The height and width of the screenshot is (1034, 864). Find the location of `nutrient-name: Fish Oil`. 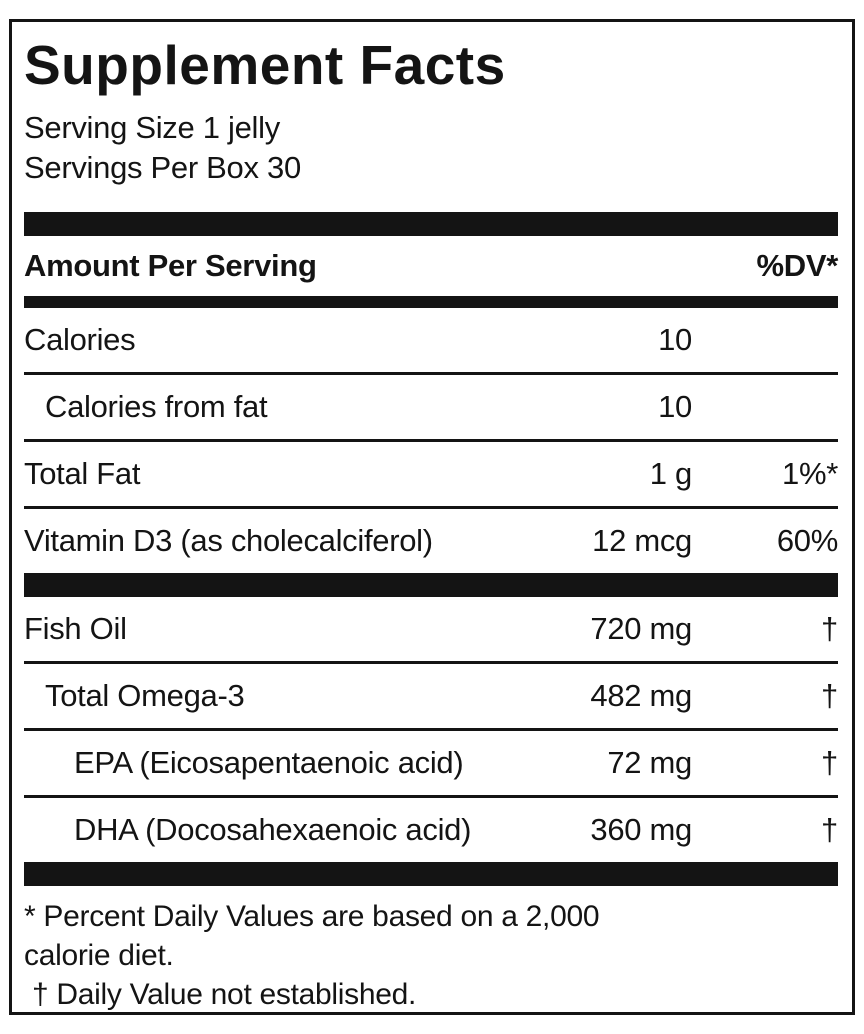

nutrient-name: Fish Oil is located at coordinates (75, 628).